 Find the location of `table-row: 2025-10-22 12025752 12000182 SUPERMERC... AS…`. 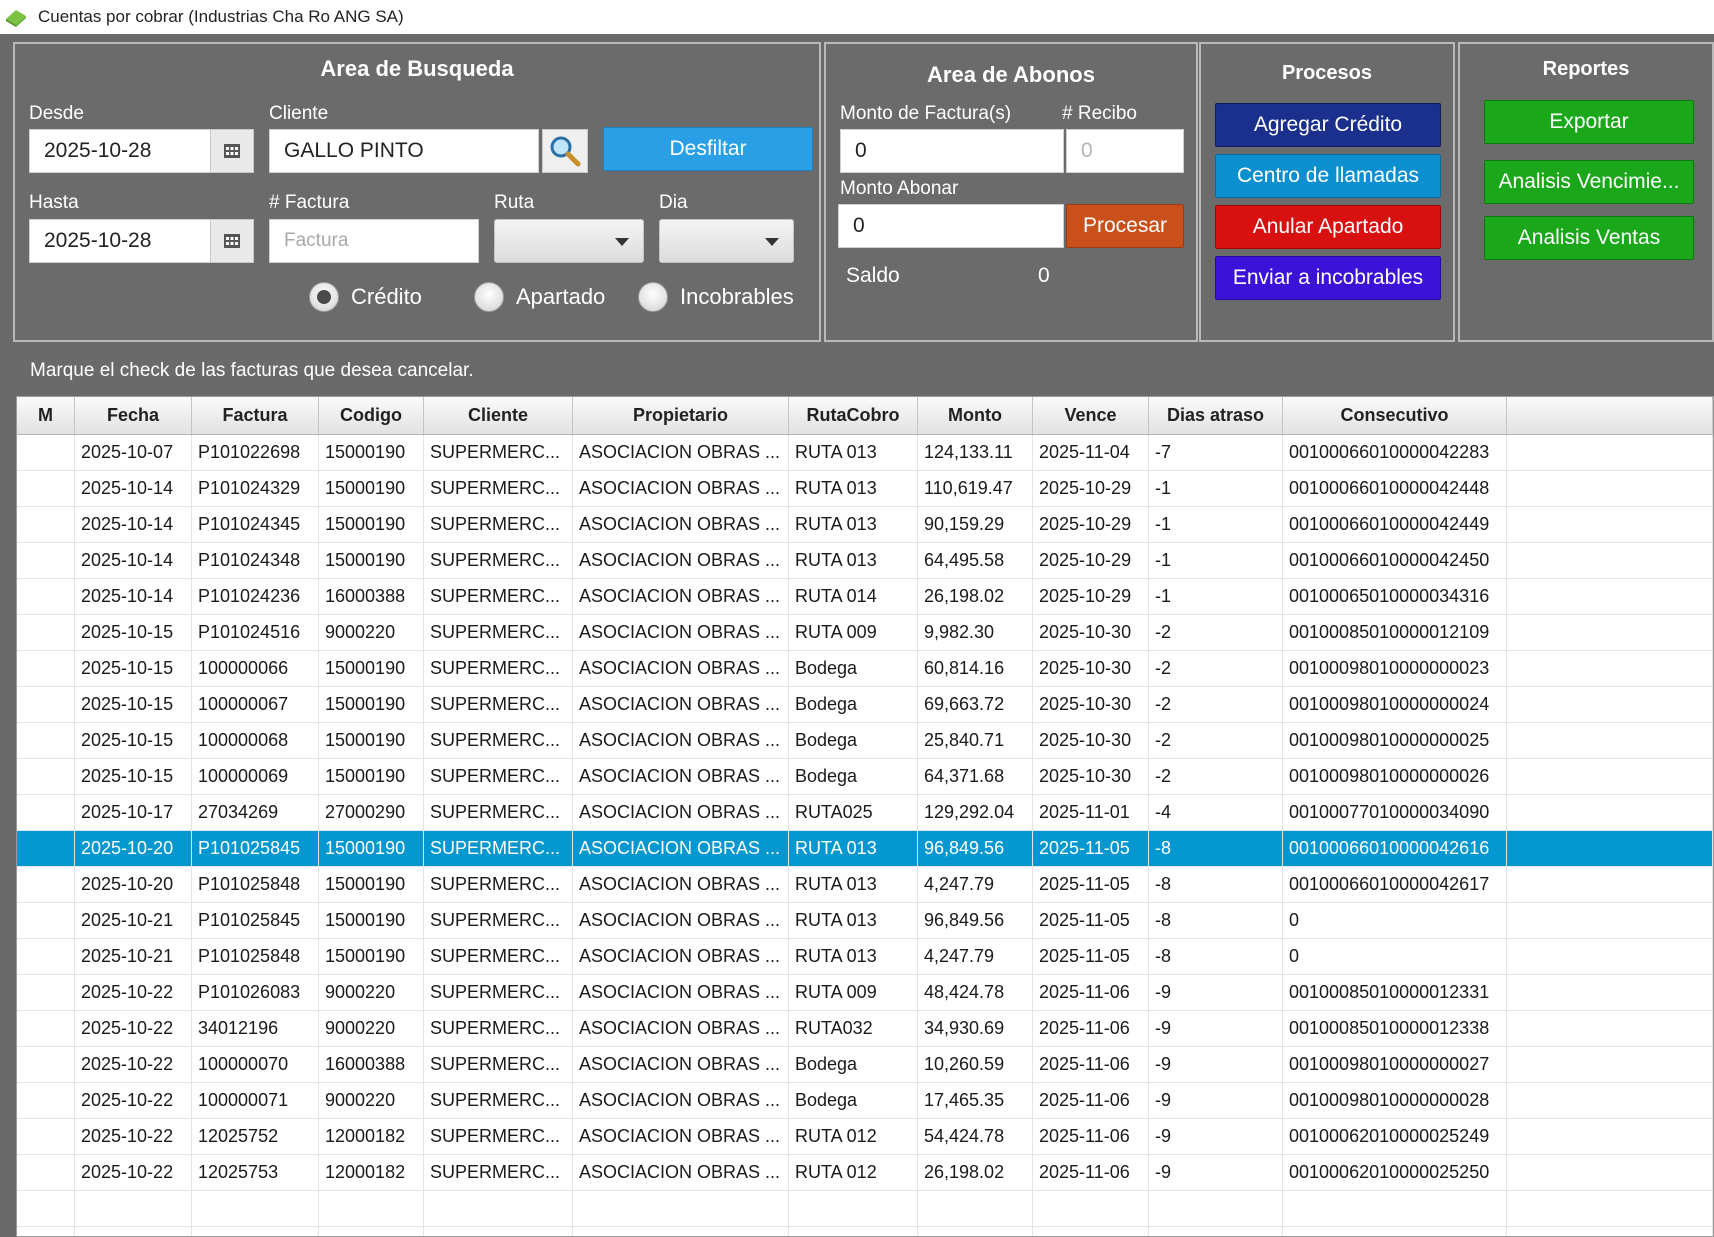

table-row: 2025-10-22 12025752 12000182 SUPERMERC... AS… is located at coordinates (865, 1137).